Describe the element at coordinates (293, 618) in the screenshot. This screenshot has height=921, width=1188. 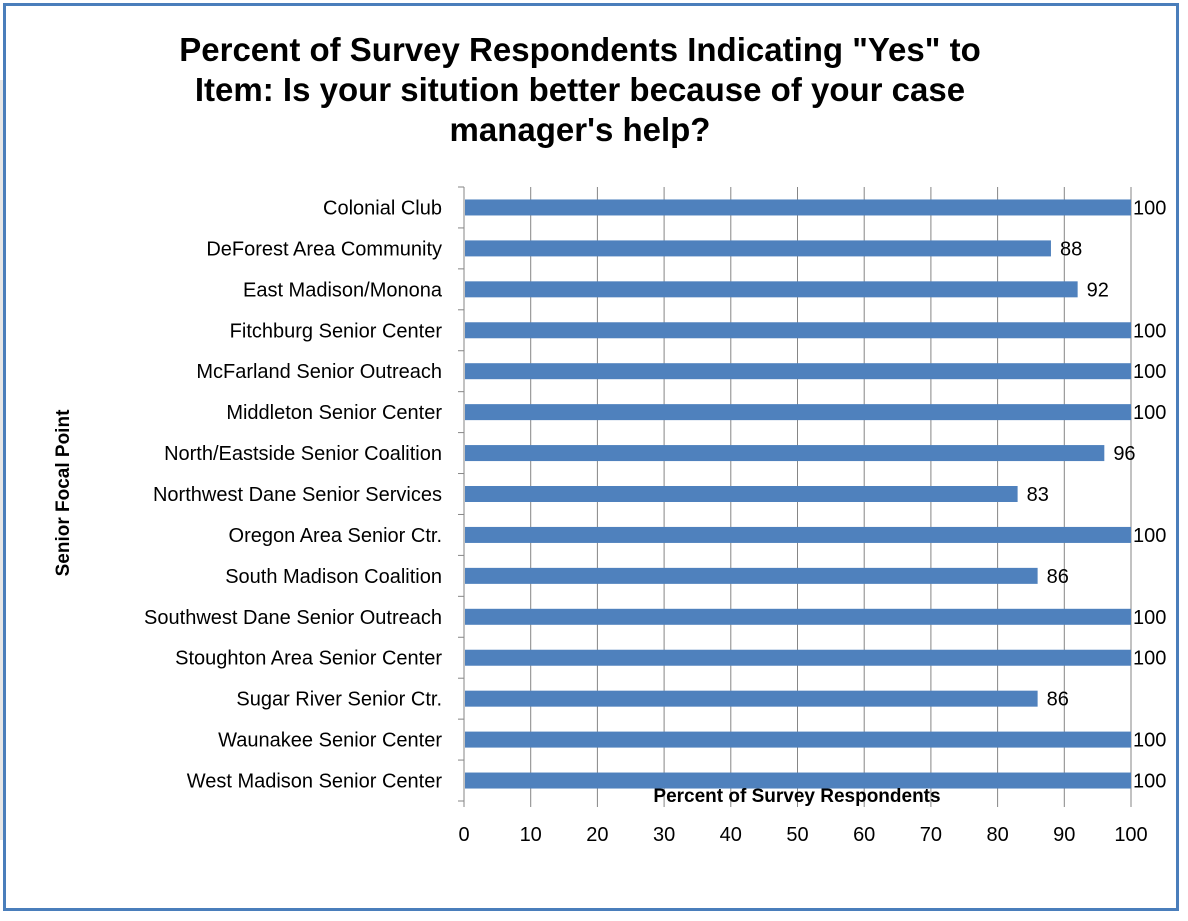
I see `category-label: Southwest Dane Senior Outreach` at that location.